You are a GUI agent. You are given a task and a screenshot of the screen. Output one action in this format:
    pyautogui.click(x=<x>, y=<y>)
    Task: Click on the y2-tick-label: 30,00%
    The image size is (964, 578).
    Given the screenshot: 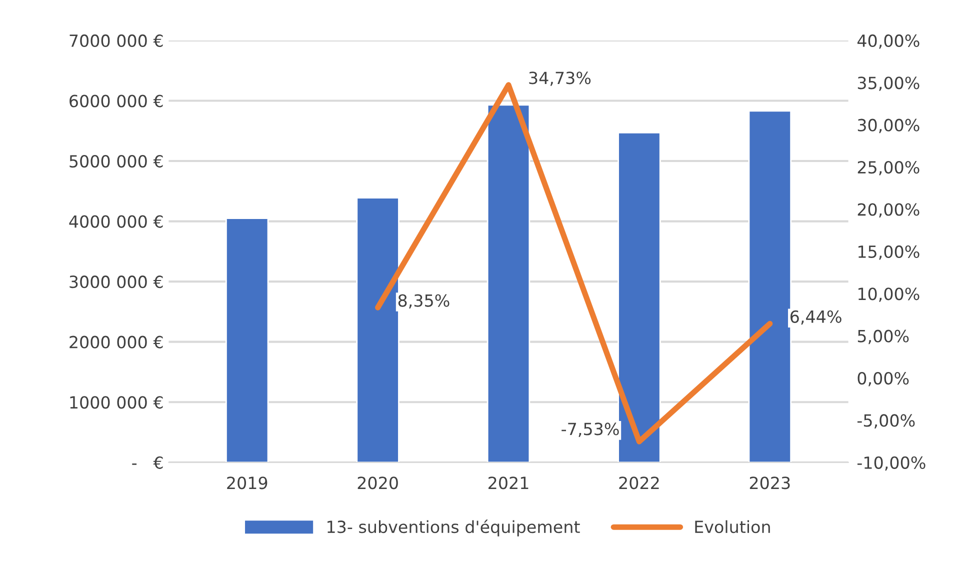 What is the action you would take?
    pyautogui.click(x=889, y=126)
    